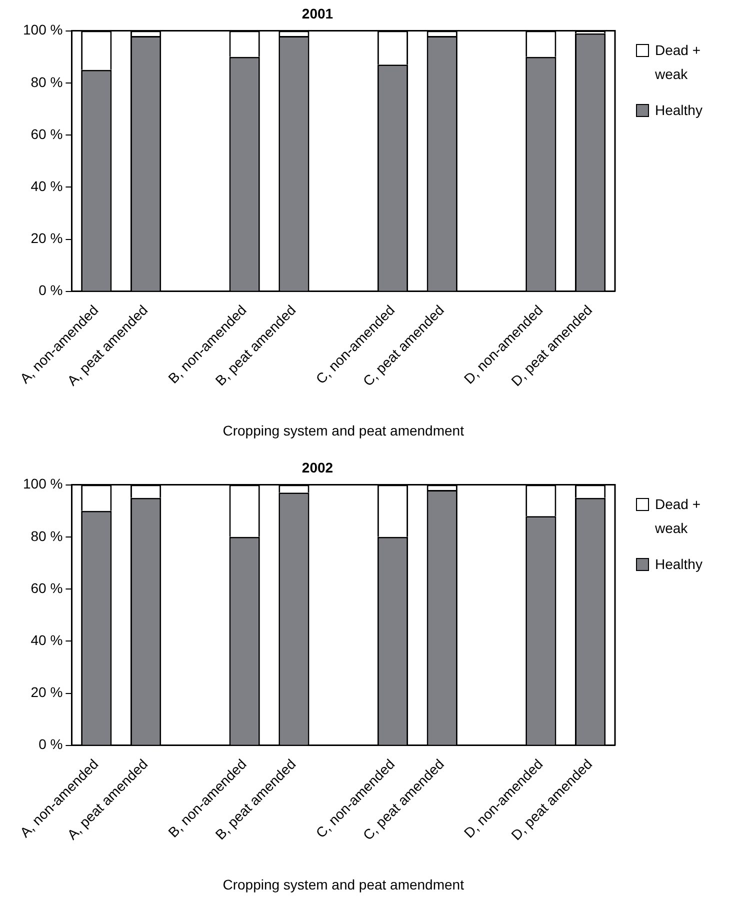 Image resolution: width=729 pixels, height=908 pixels. I want to click on chart-title: 2002, so click(318, 467).